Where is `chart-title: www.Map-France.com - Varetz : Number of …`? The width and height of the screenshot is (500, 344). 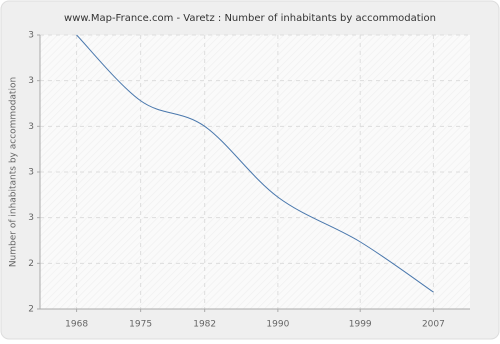 chart-title: www.Map-France.com - Varetz : Number of … is located at coordinates (250, 18).